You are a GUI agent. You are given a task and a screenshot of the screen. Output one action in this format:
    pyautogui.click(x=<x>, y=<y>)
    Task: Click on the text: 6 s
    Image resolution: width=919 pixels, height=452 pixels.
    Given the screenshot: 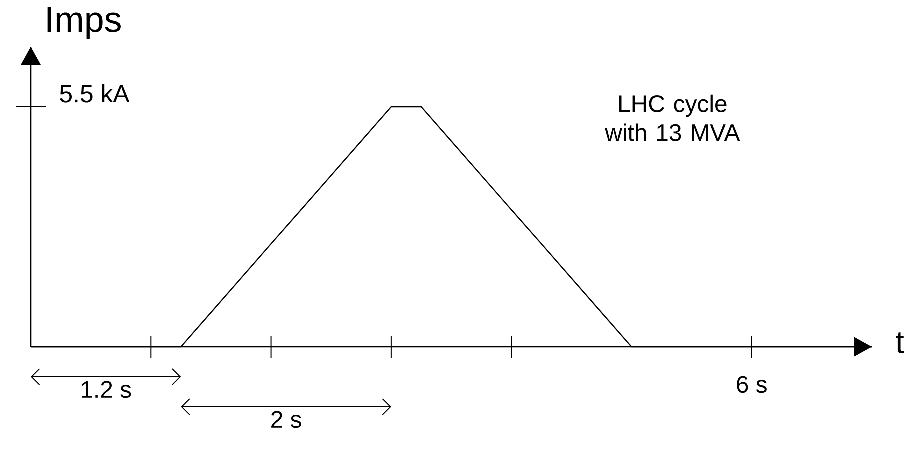 What is the action you would take?
    pyautogui.click(x=752, y=385)
    